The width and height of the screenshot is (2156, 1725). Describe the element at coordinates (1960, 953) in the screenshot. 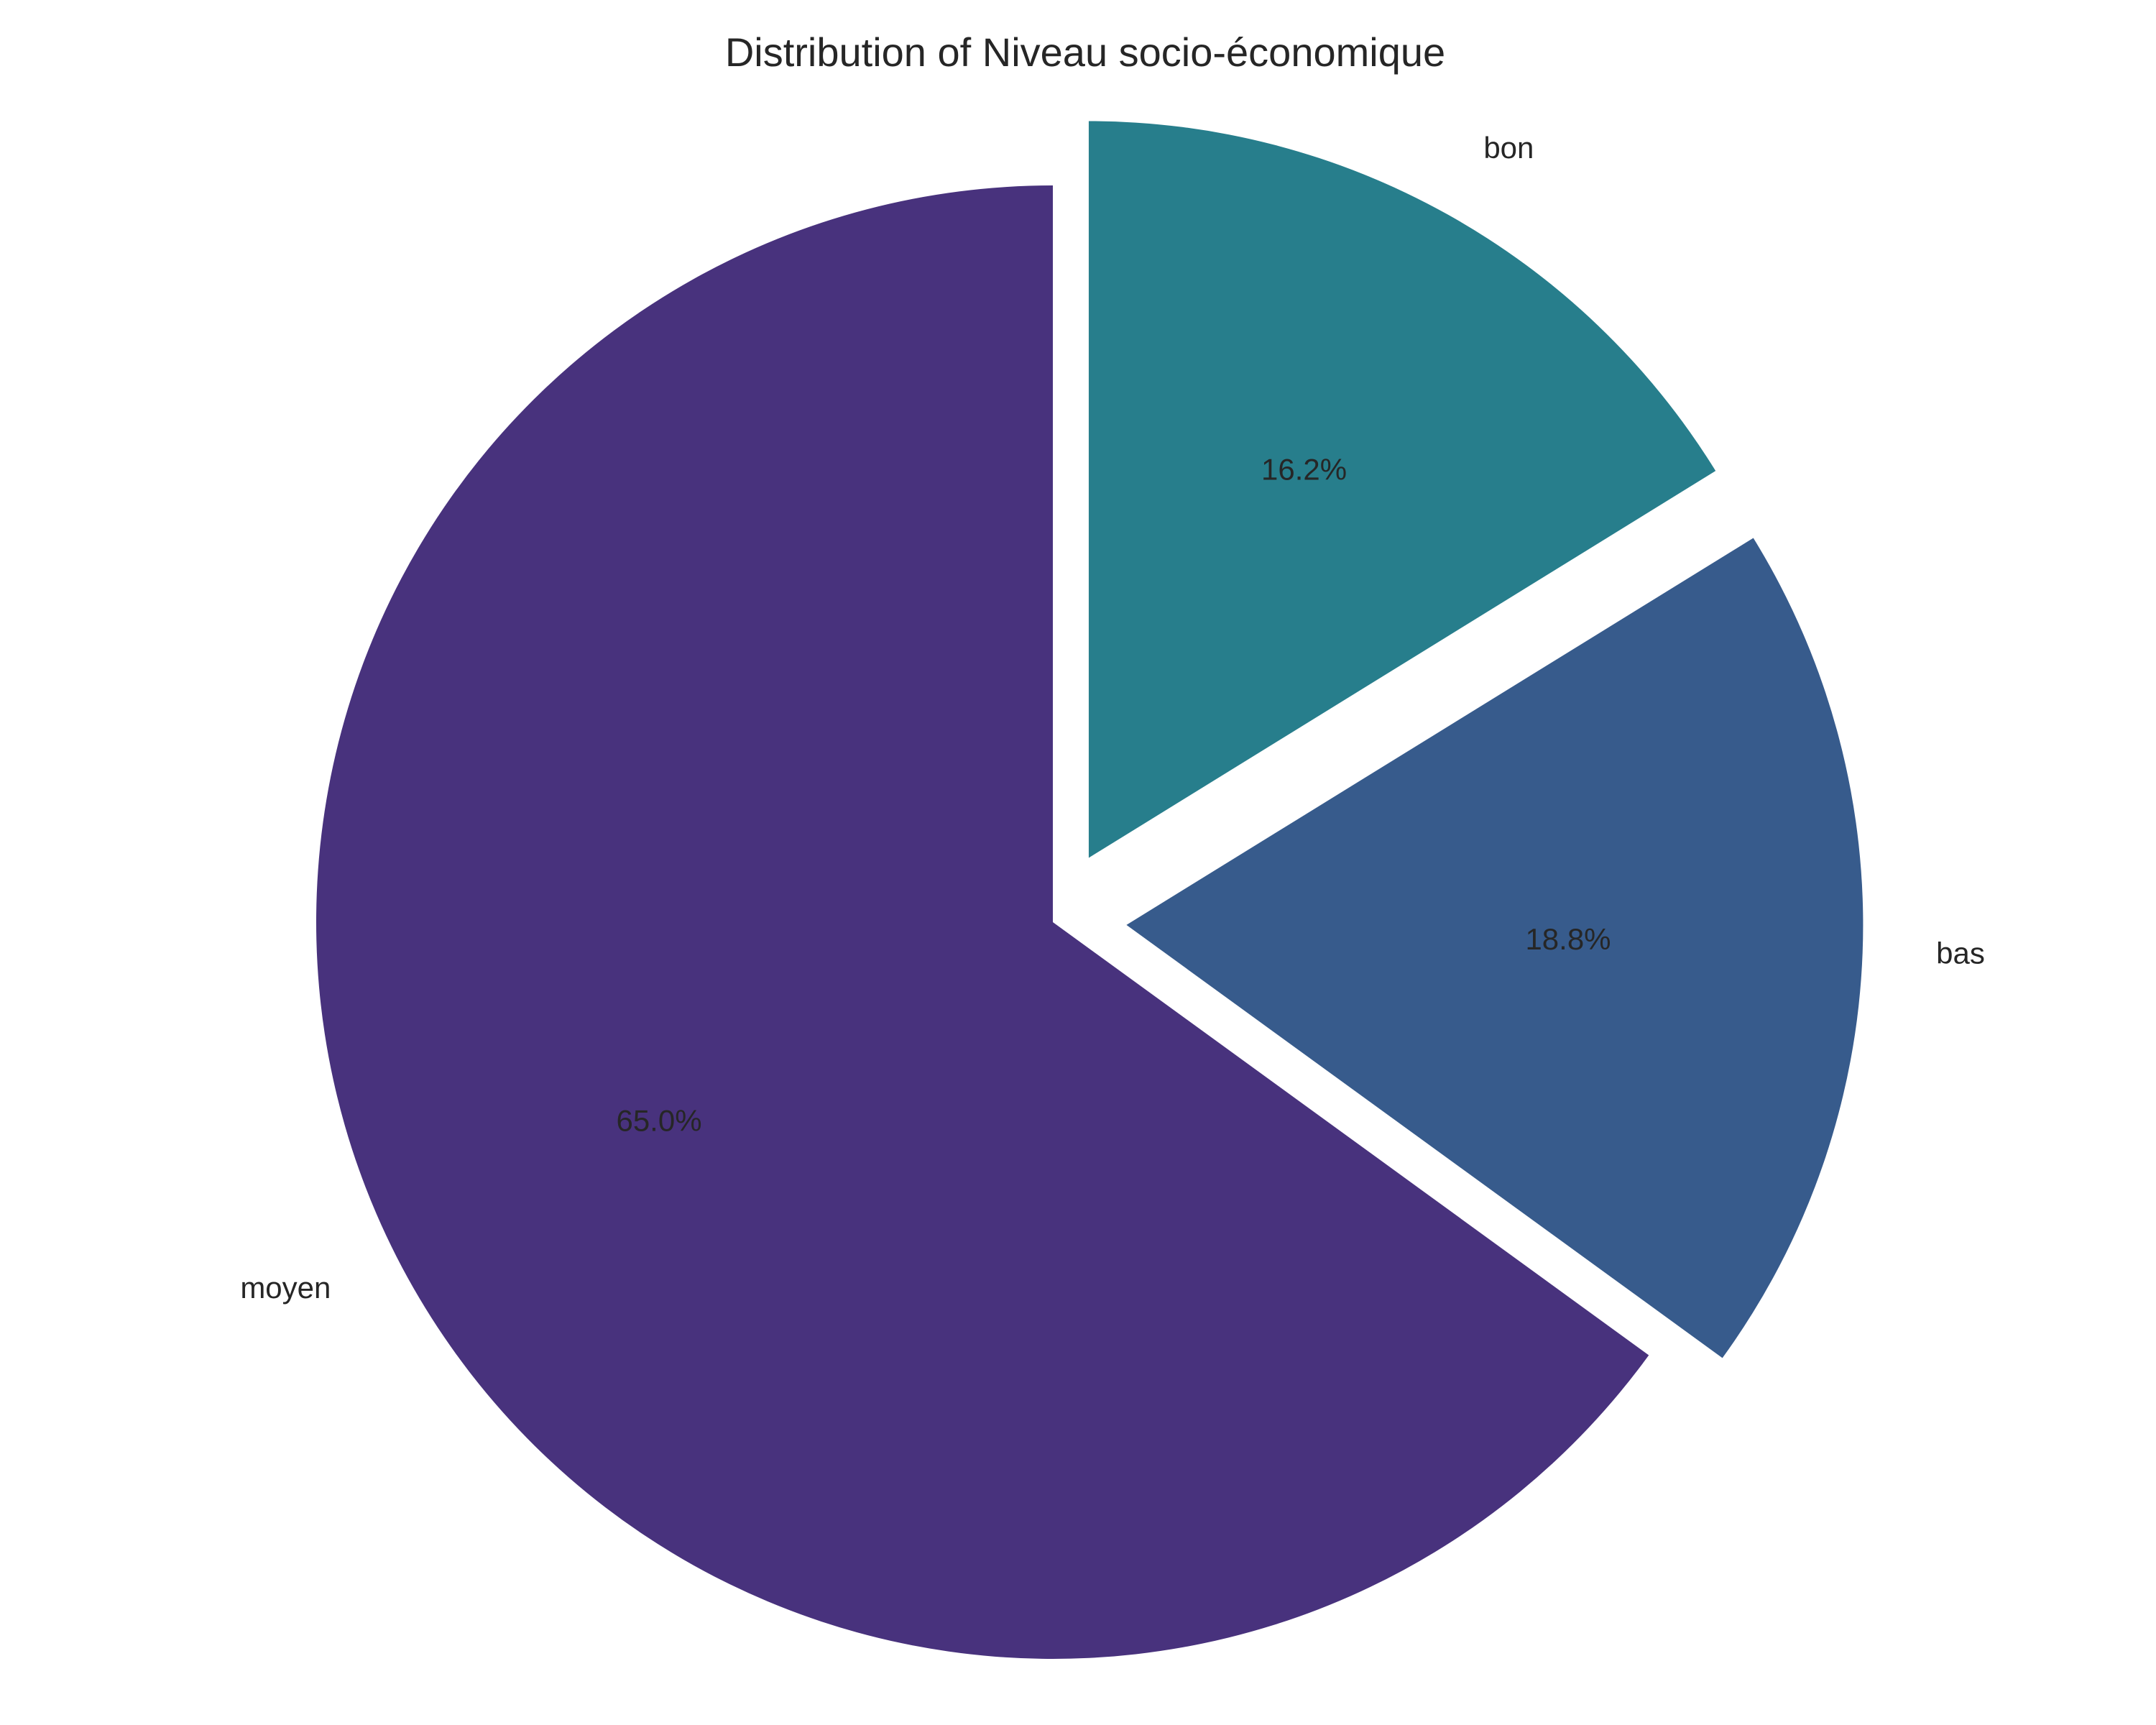

I see `slice-label-bas: bas` at that location.